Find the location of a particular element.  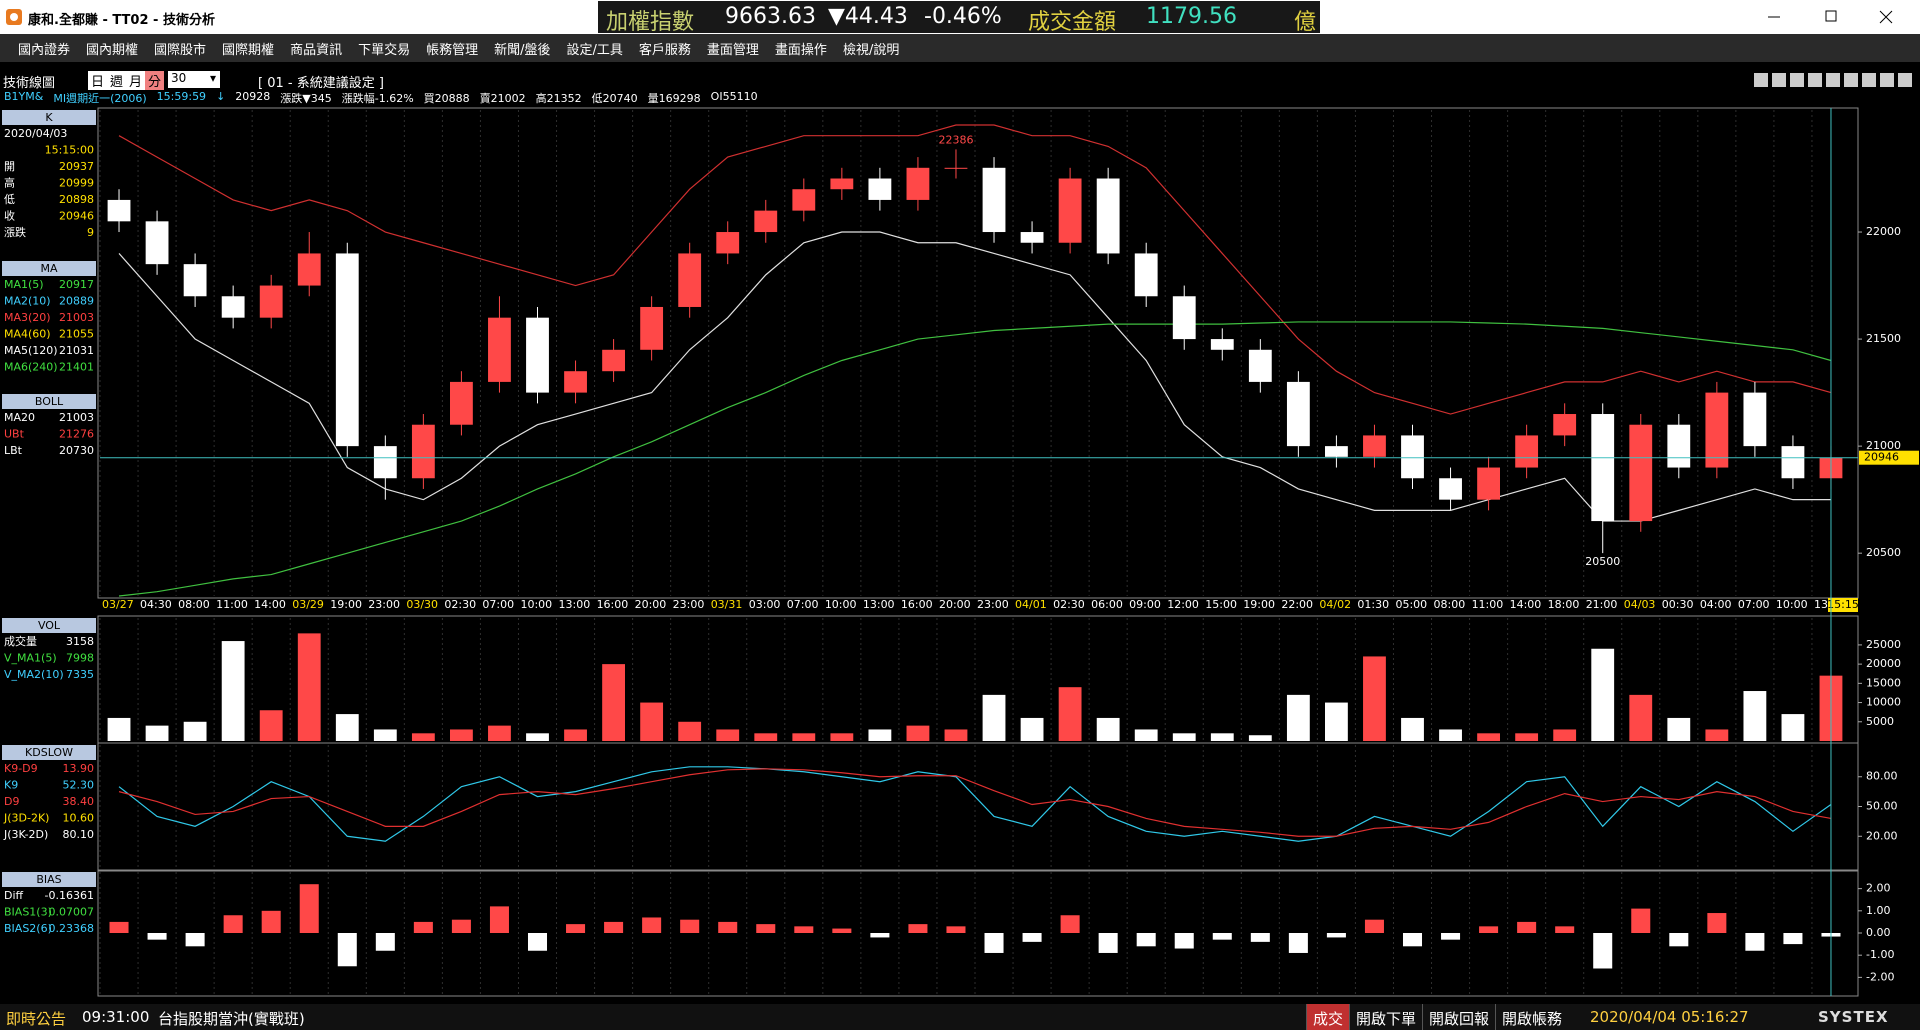

x-tick-label: 00:30 is located at coordinates (1678, 604).